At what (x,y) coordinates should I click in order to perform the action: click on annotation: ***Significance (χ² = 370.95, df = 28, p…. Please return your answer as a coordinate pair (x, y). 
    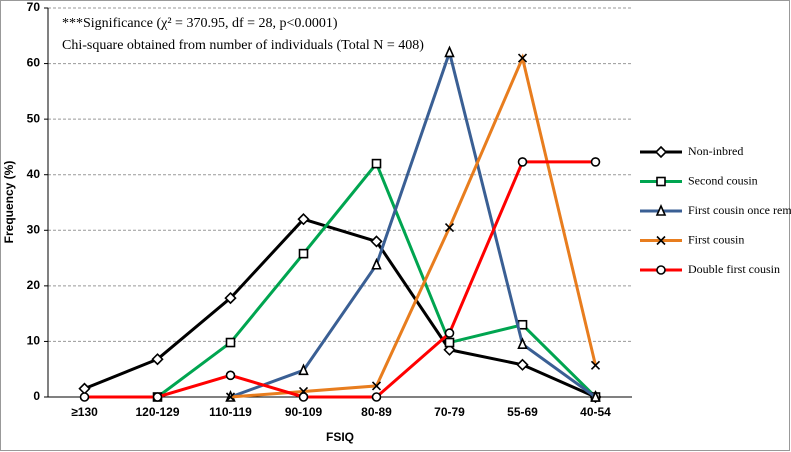
    Looking at the image, I should click on (200, 23).